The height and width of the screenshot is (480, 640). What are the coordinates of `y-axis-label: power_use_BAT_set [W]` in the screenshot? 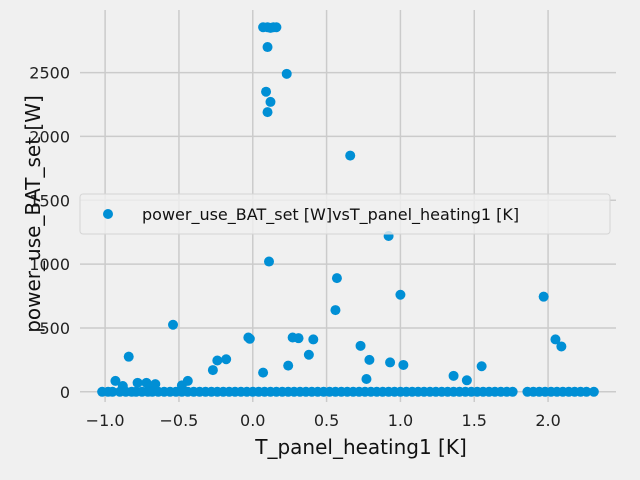 It's located at (33, 214).